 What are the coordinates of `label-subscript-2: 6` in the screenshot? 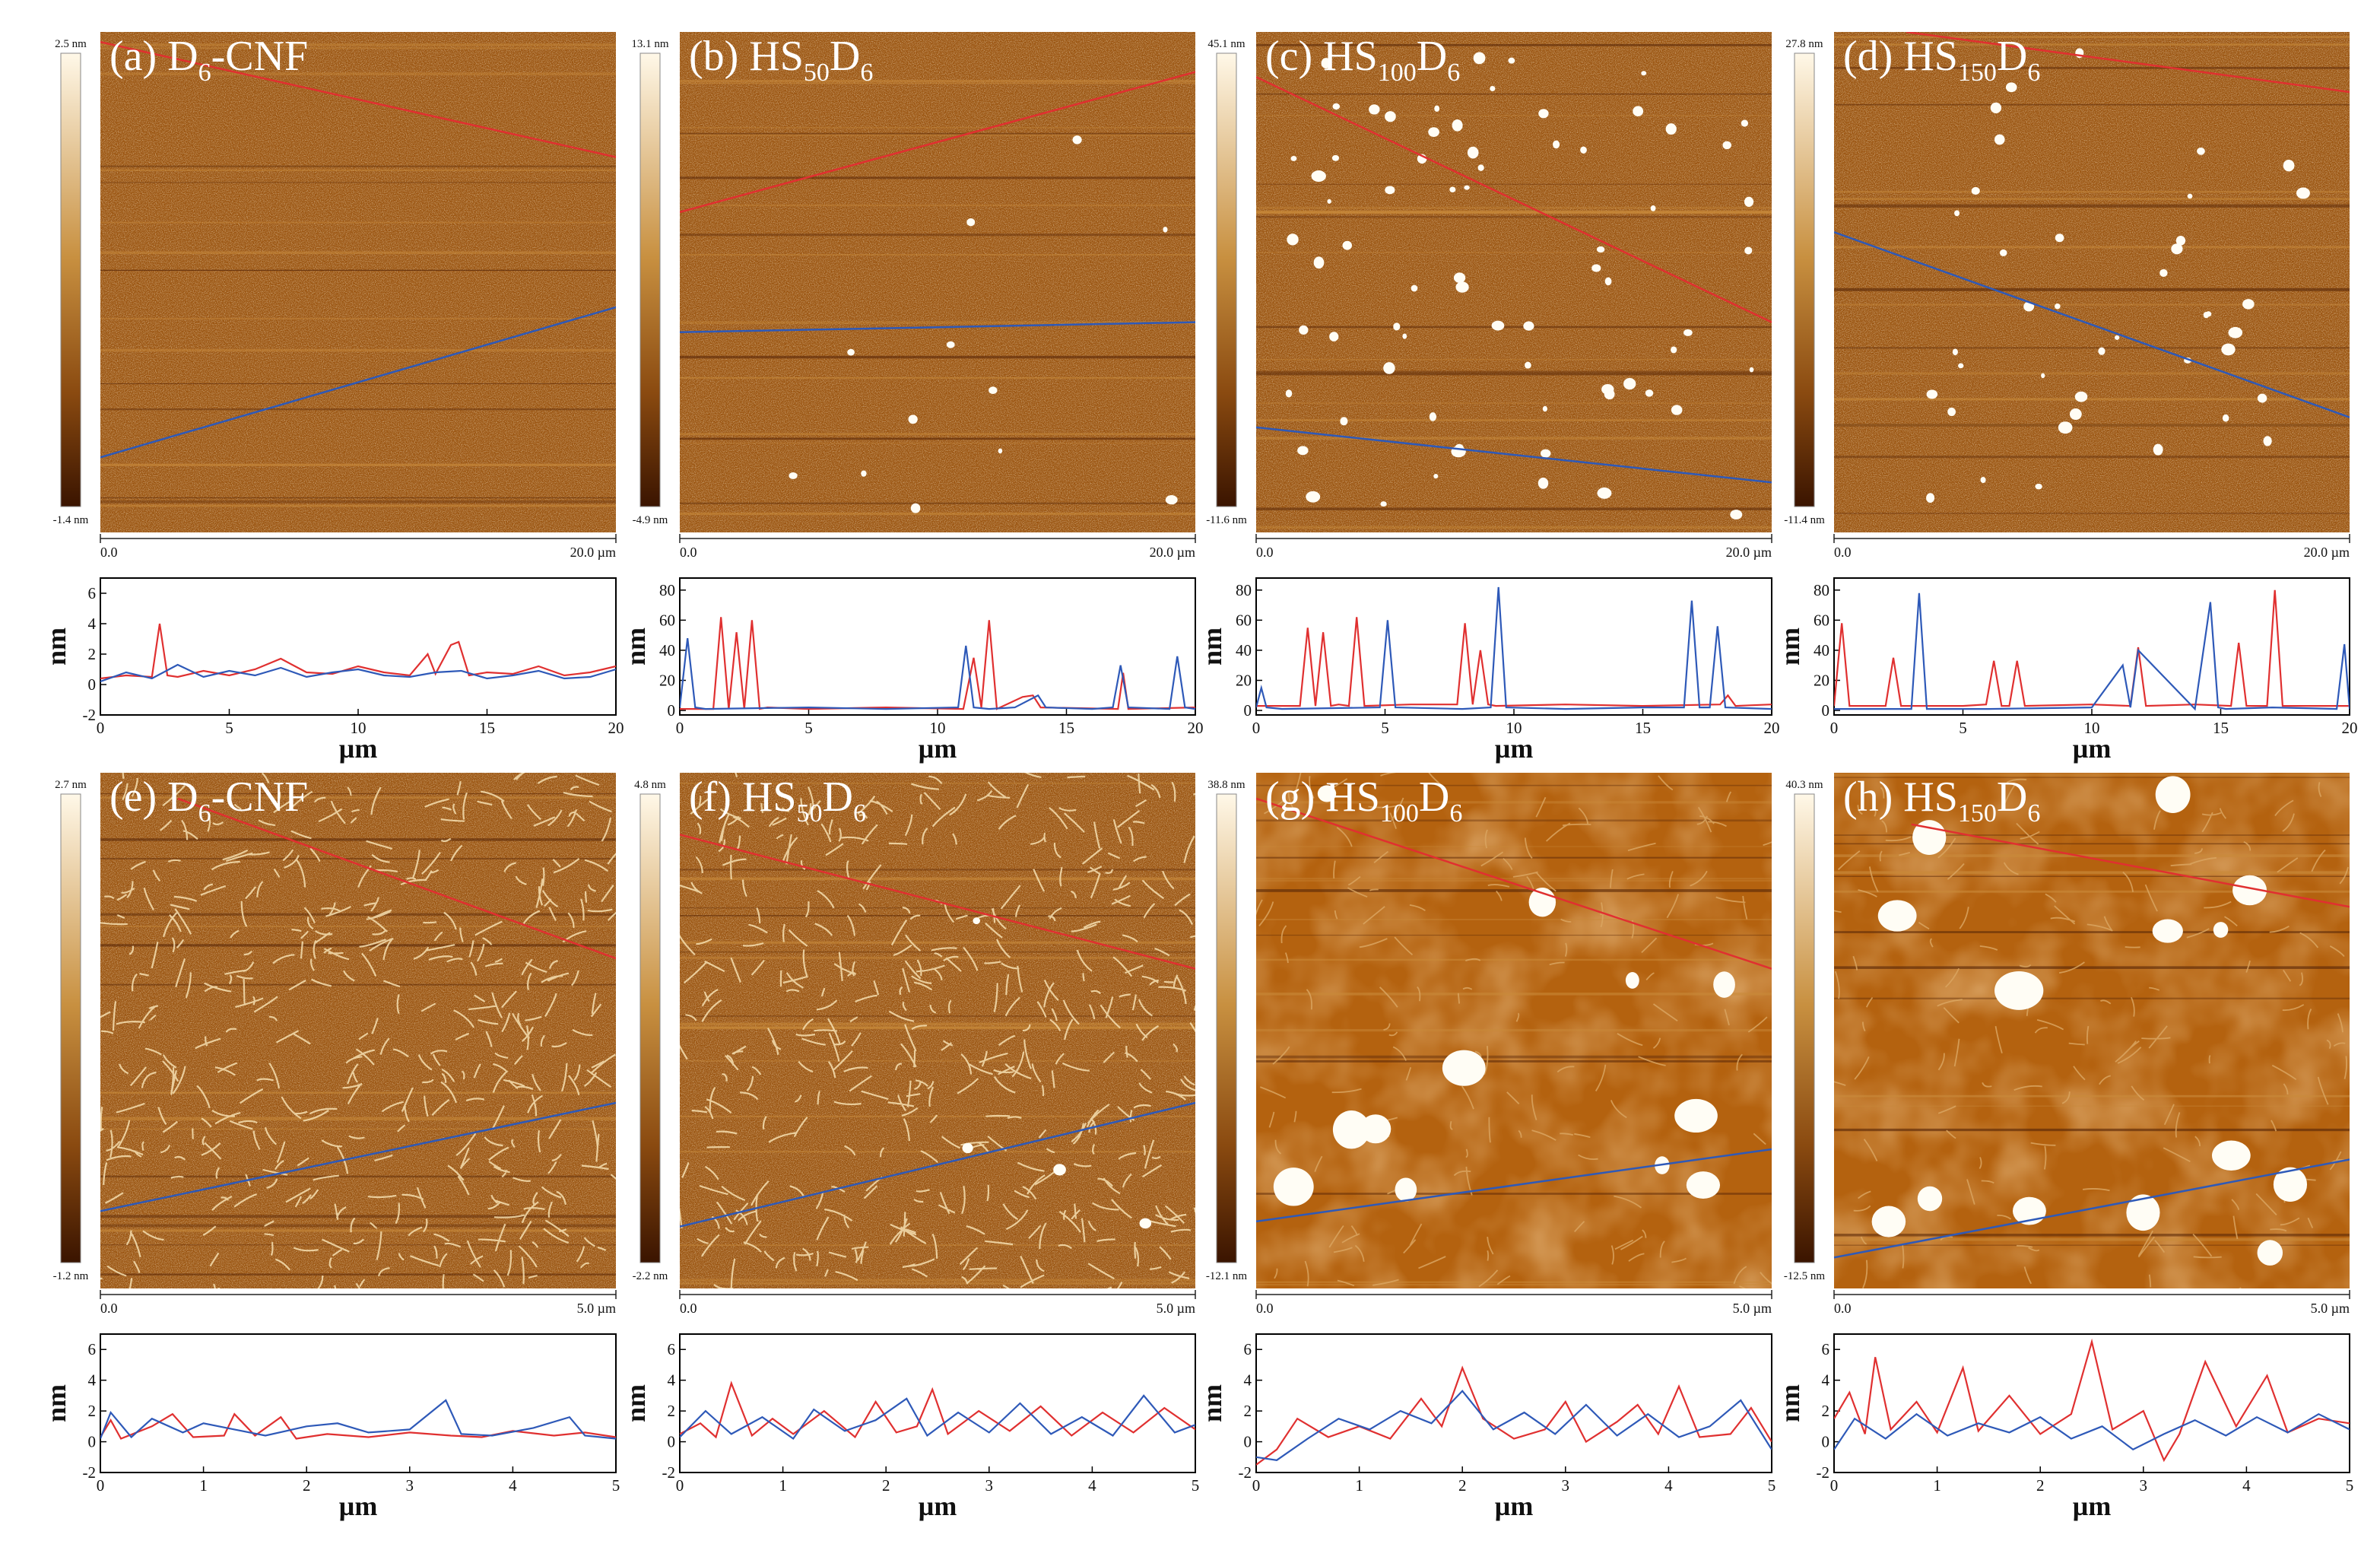 It's located at (1455, 813).